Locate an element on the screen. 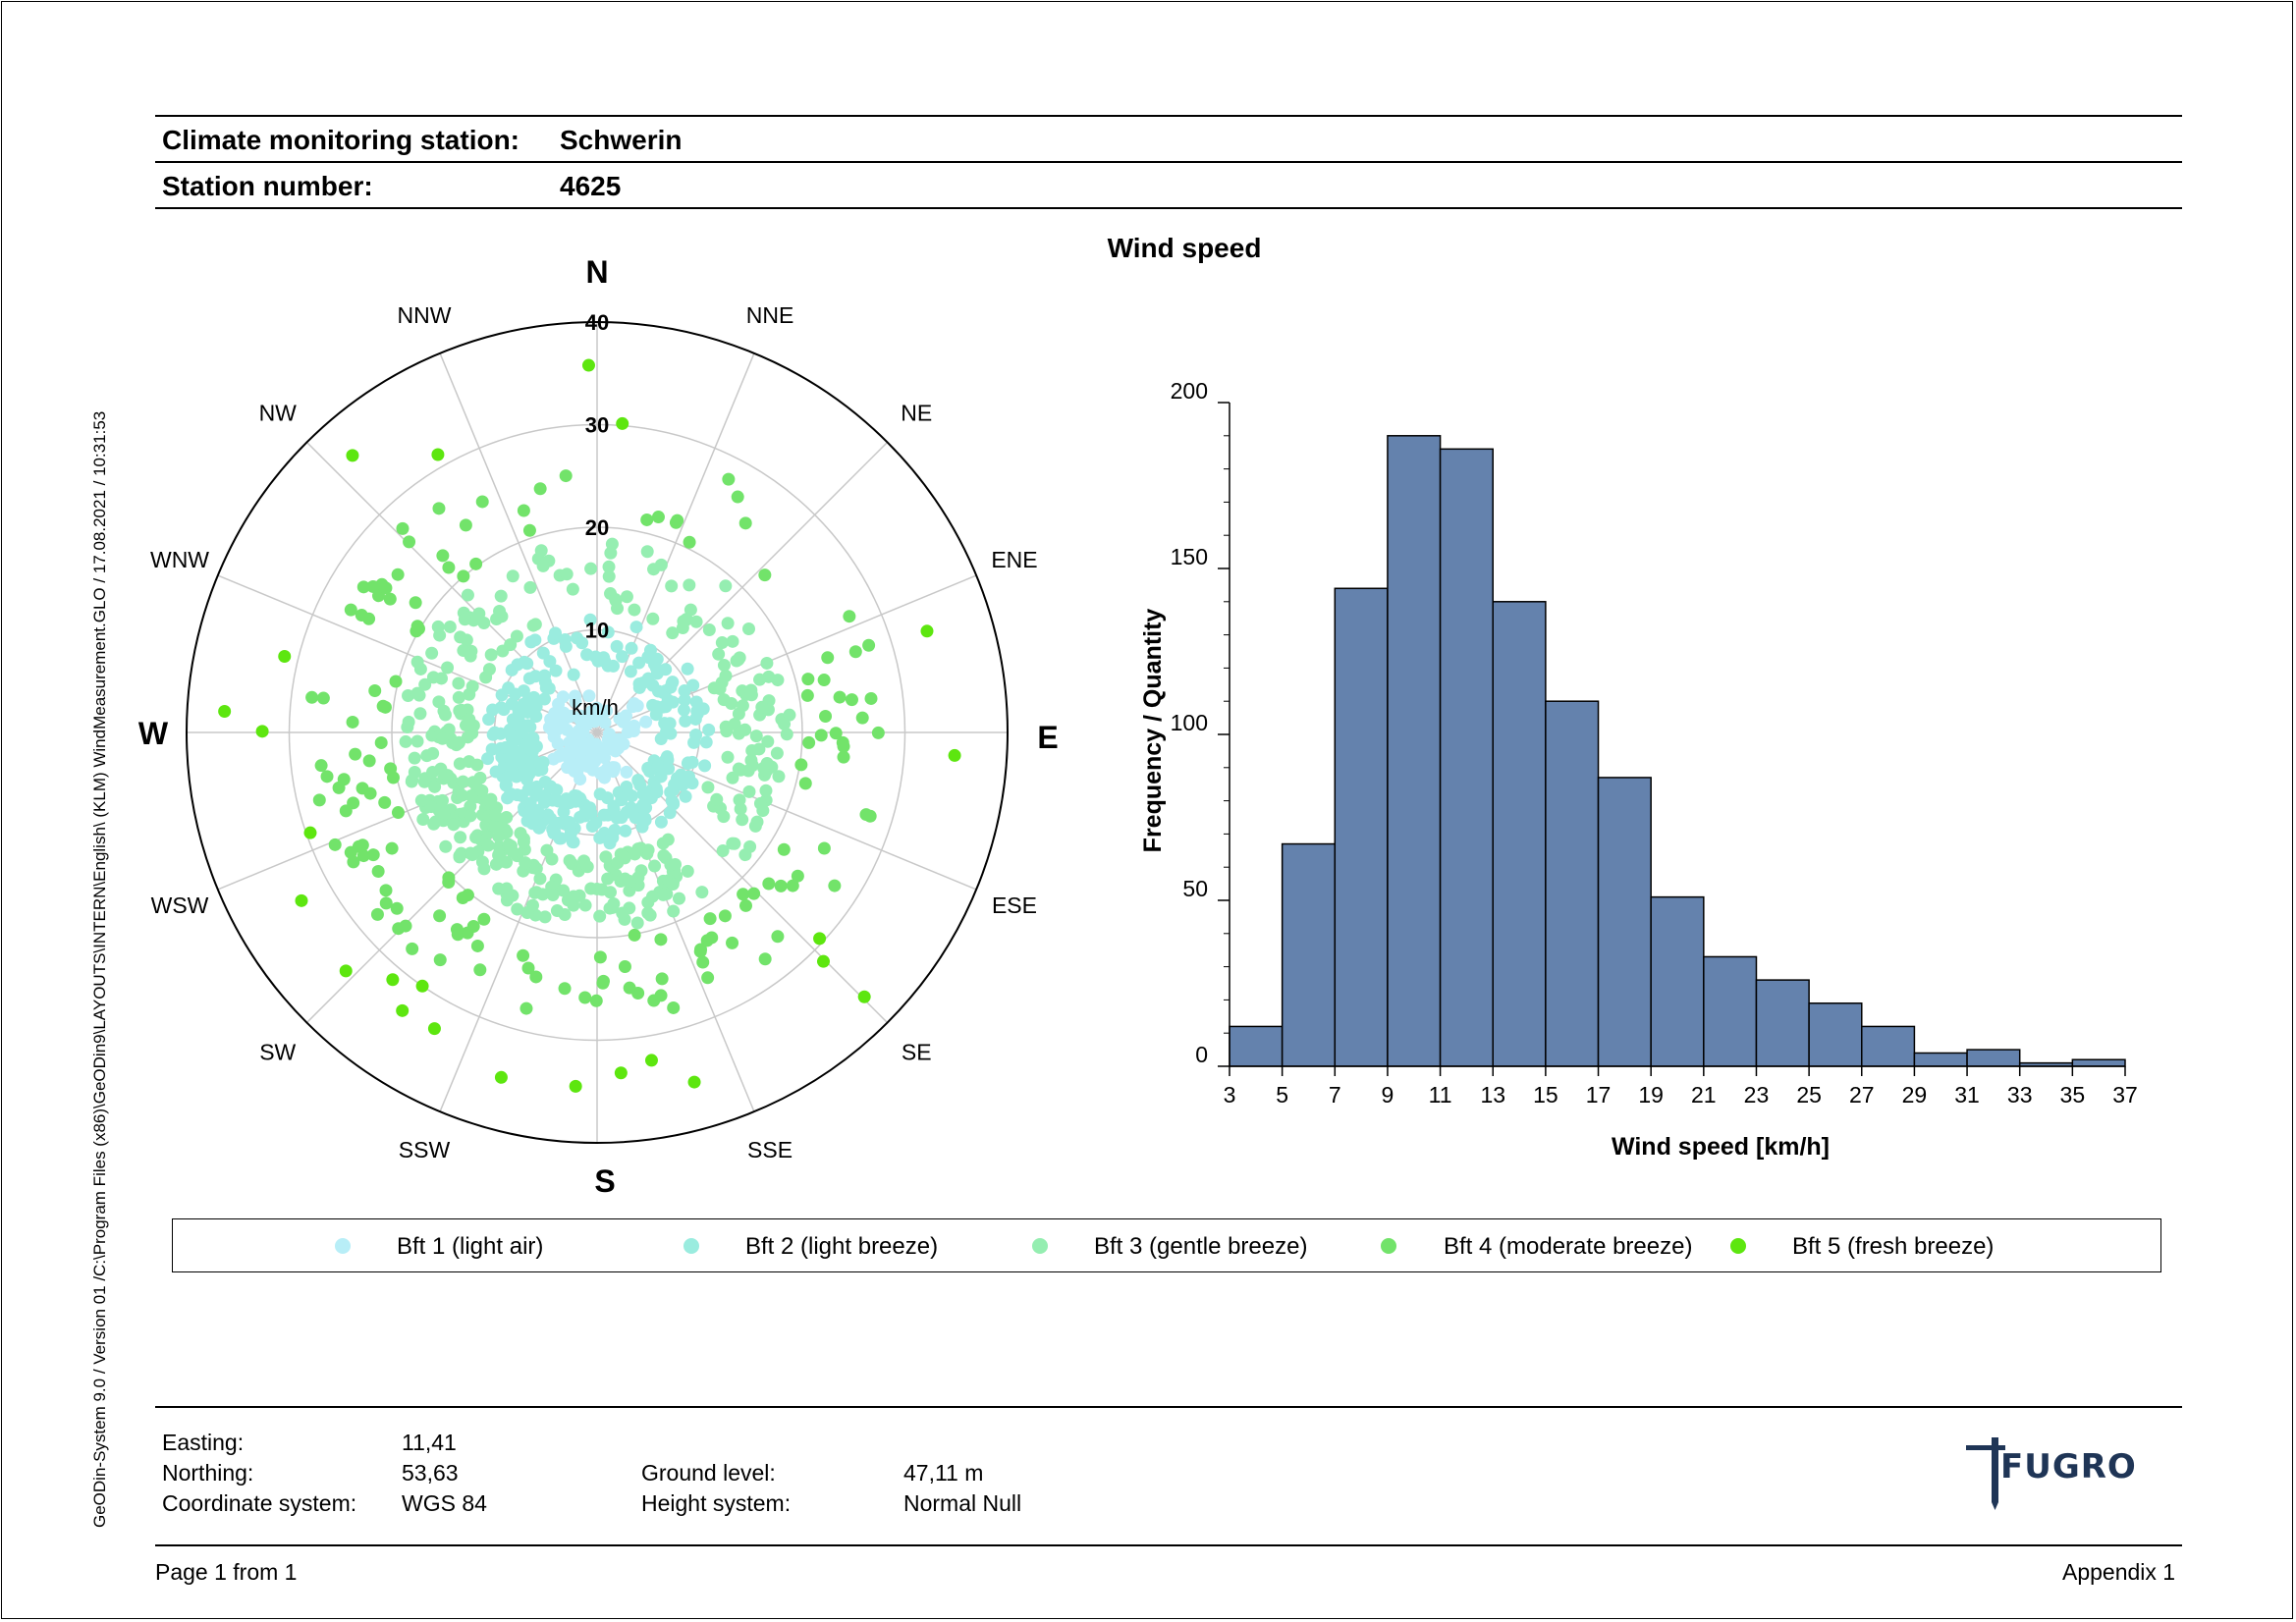 The image size is (2296, 1622). northing-label: Northing: is located at coordinates (208, 1473).